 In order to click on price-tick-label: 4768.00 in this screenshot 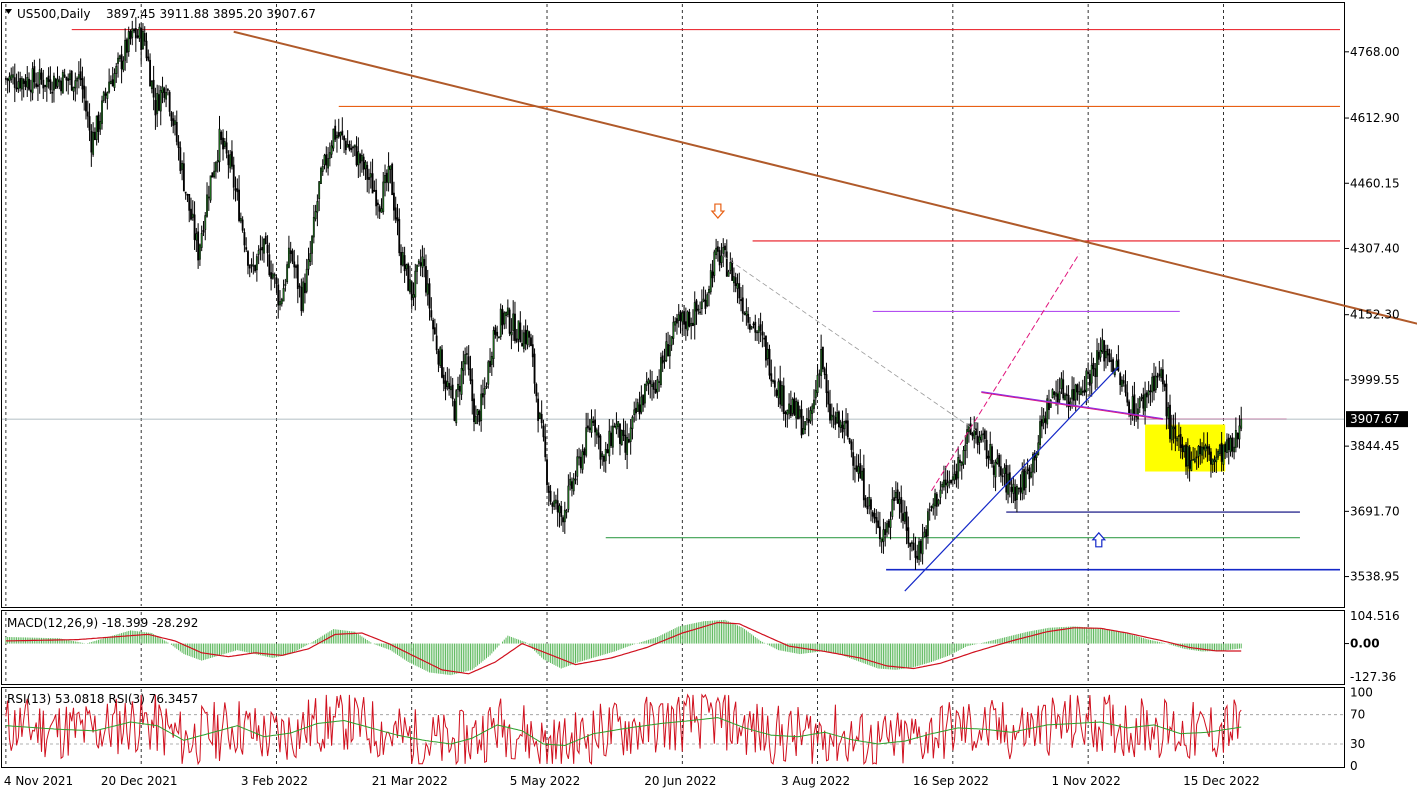, I will do `click(1375, 52)`.